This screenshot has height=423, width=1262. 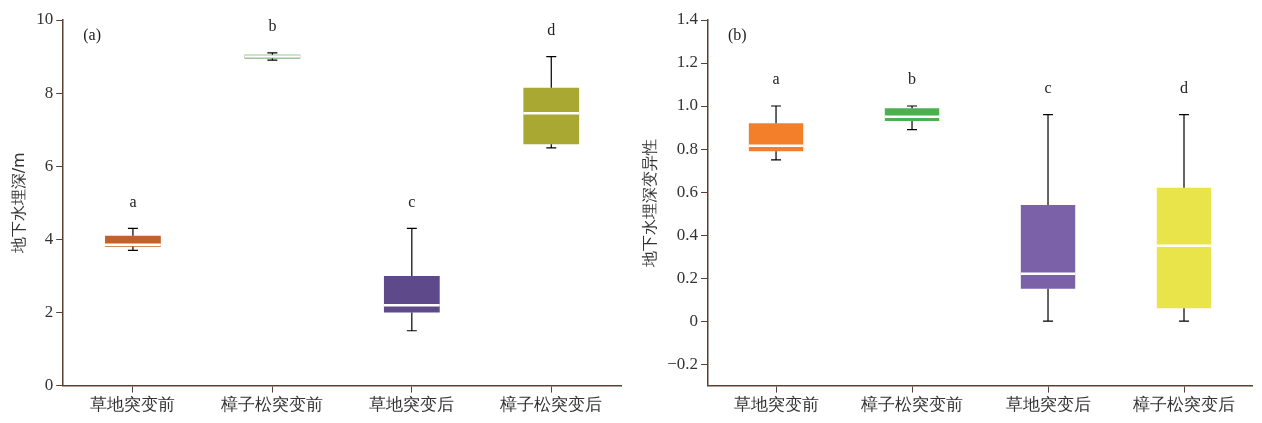 I want to click on y-axis-title: 地下水埋深/m, so click(x=18, y=203).